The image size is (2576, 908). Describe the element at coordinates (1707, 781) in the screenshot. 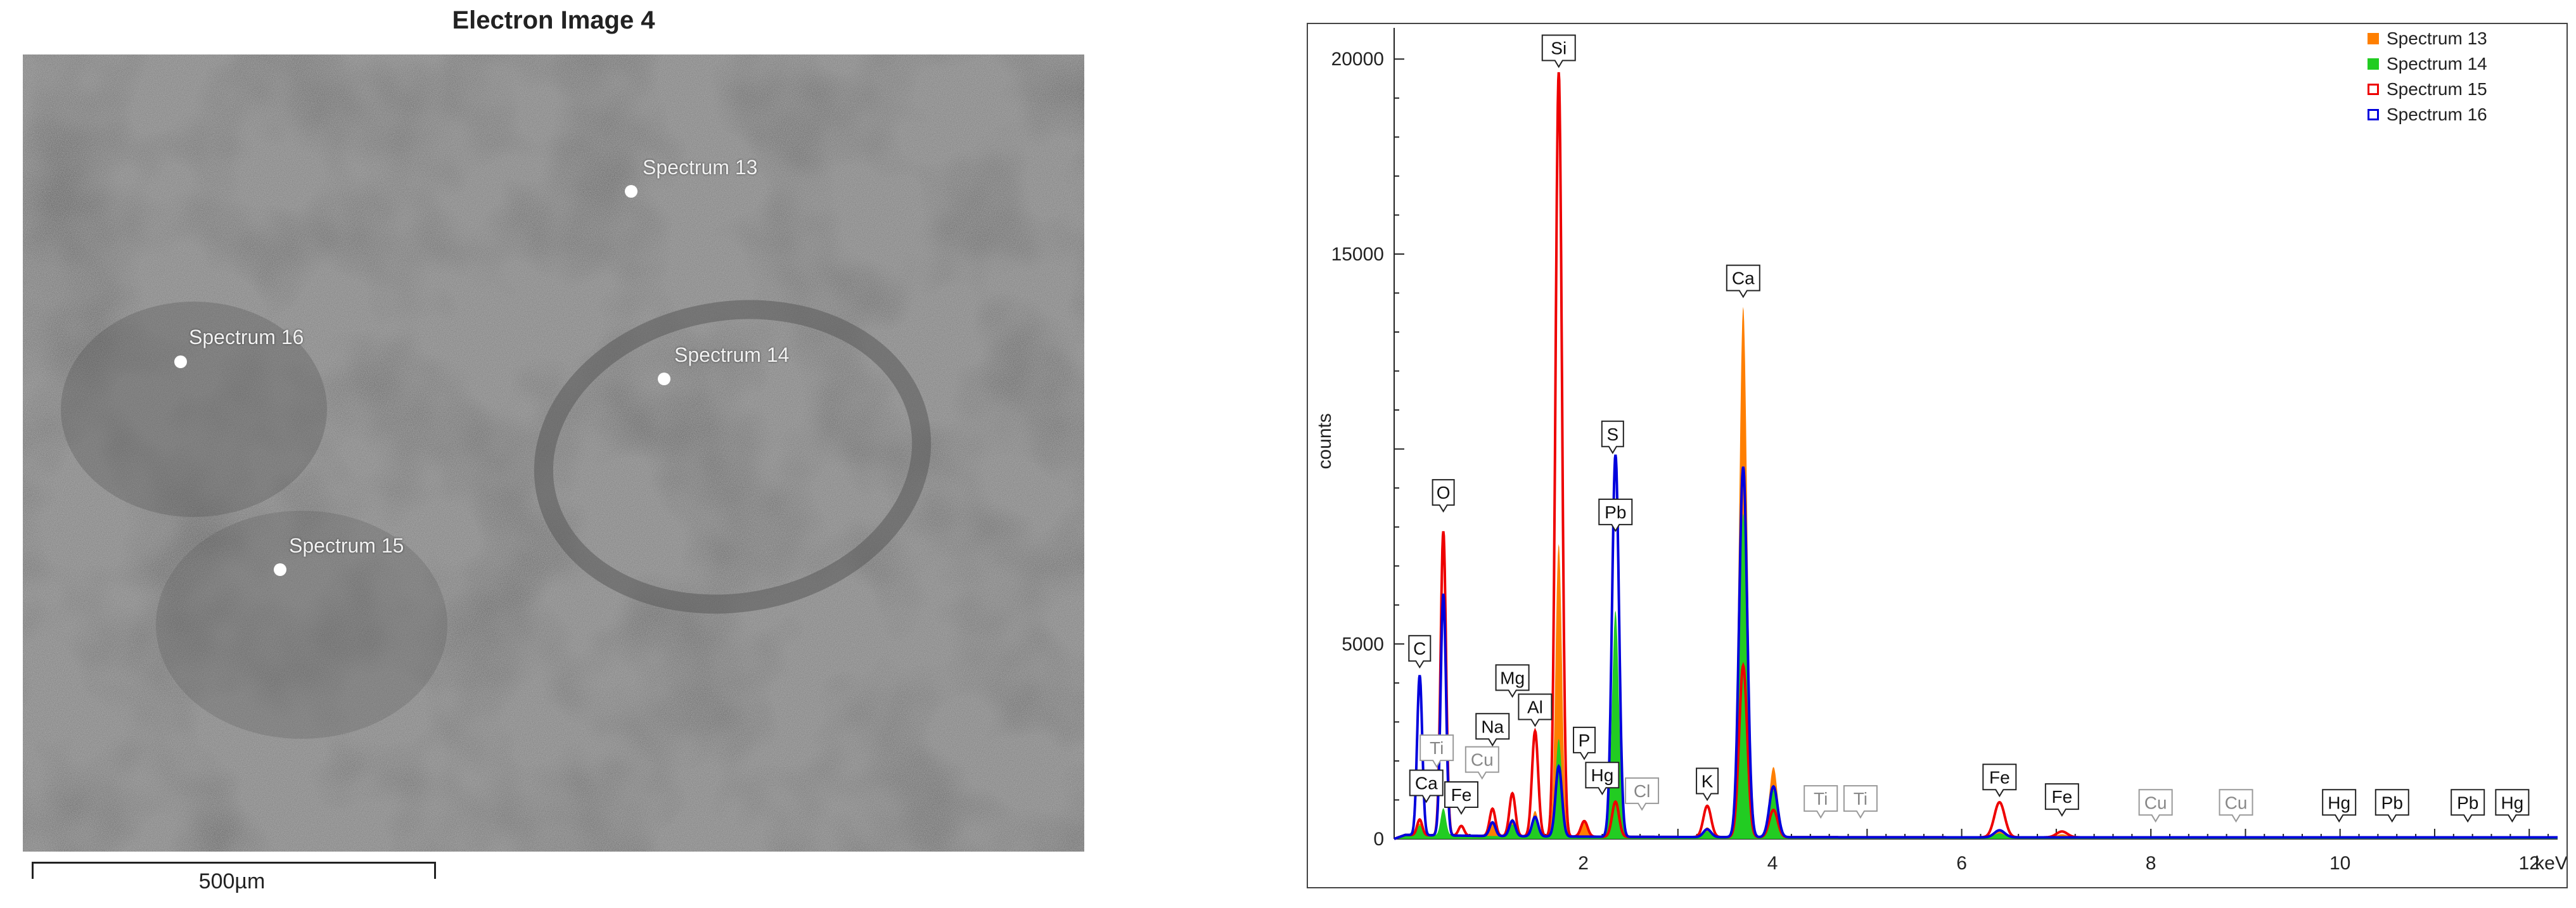

I see `peak-label-text: K` at that location.